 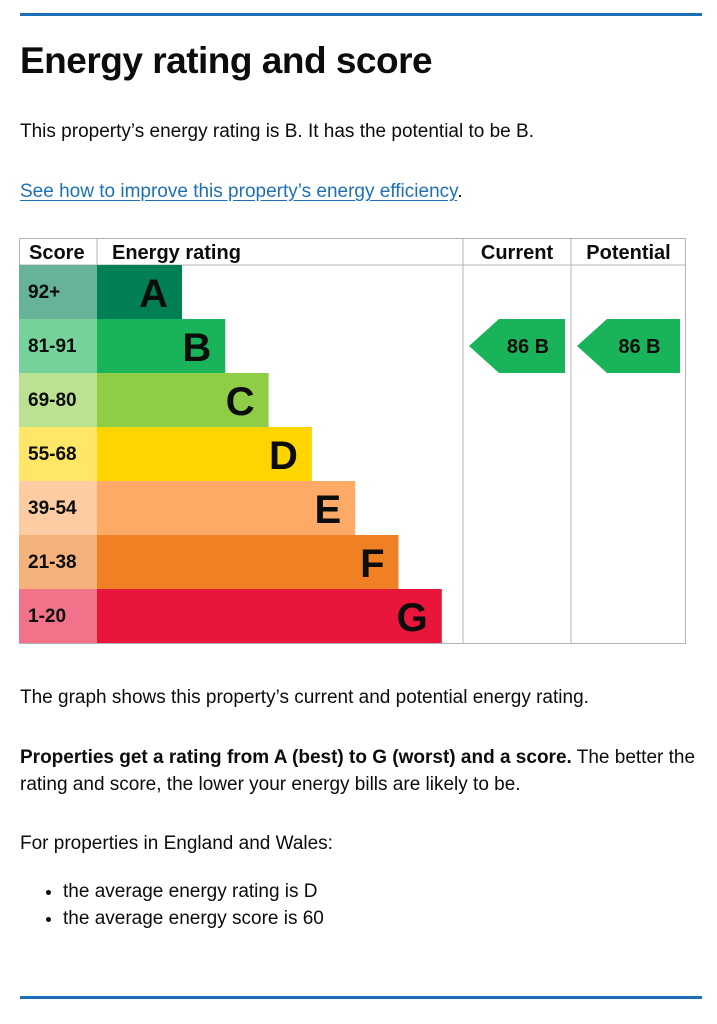 I want to click on average-rating-item: the average energy rating is D, so click(x=193, y=891).